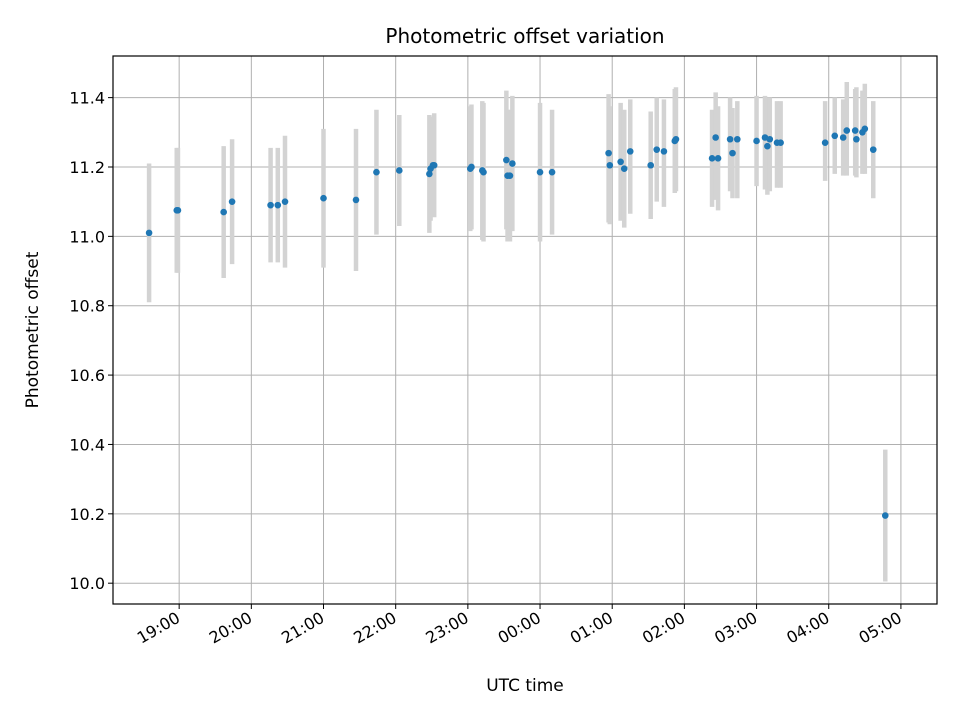 The width and height of the screenshot is (960, 720). What do you see at coordinates (525, 686) in the screenshot?
I see `x-axis-title: UTC time` at bounding box center [525, 686].